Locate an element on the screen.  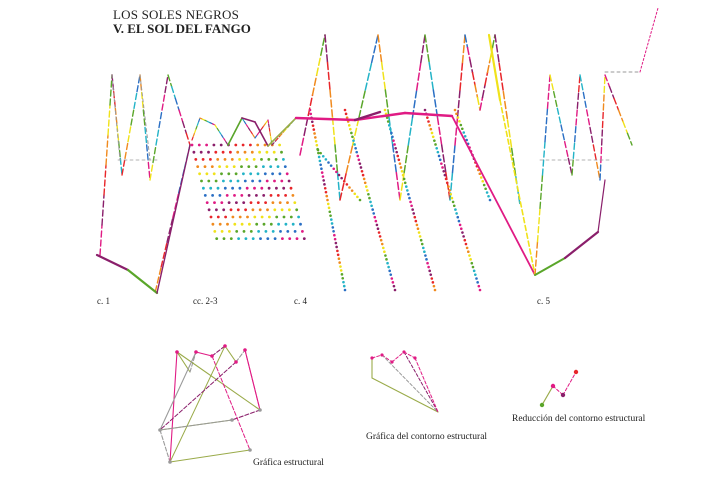
reduction-edge is located at coordinates (547, 395).